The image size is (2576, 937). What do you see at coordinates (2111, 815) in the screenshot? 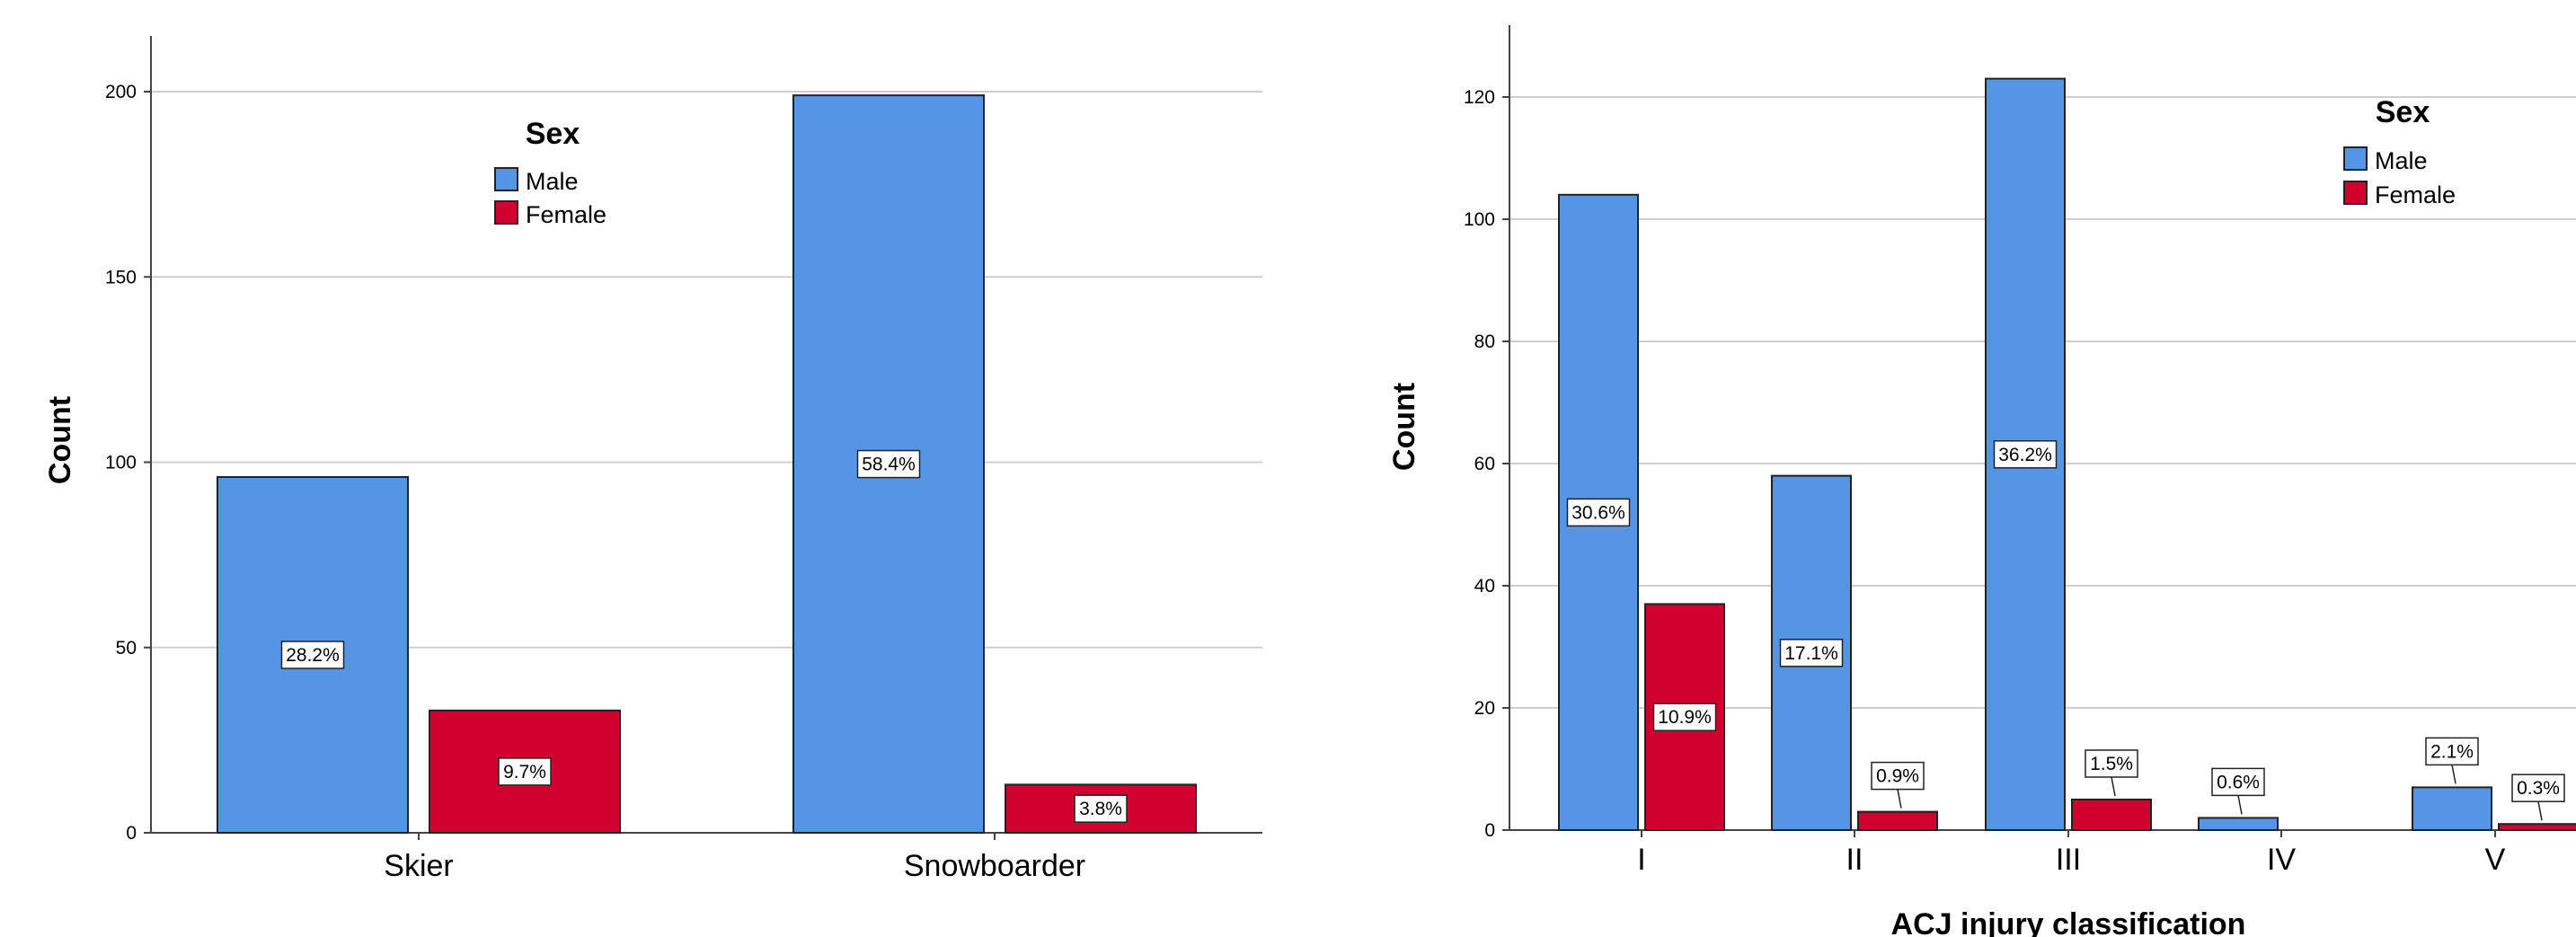
I see `bar-female-iii` at bounding box center [2111, 815].